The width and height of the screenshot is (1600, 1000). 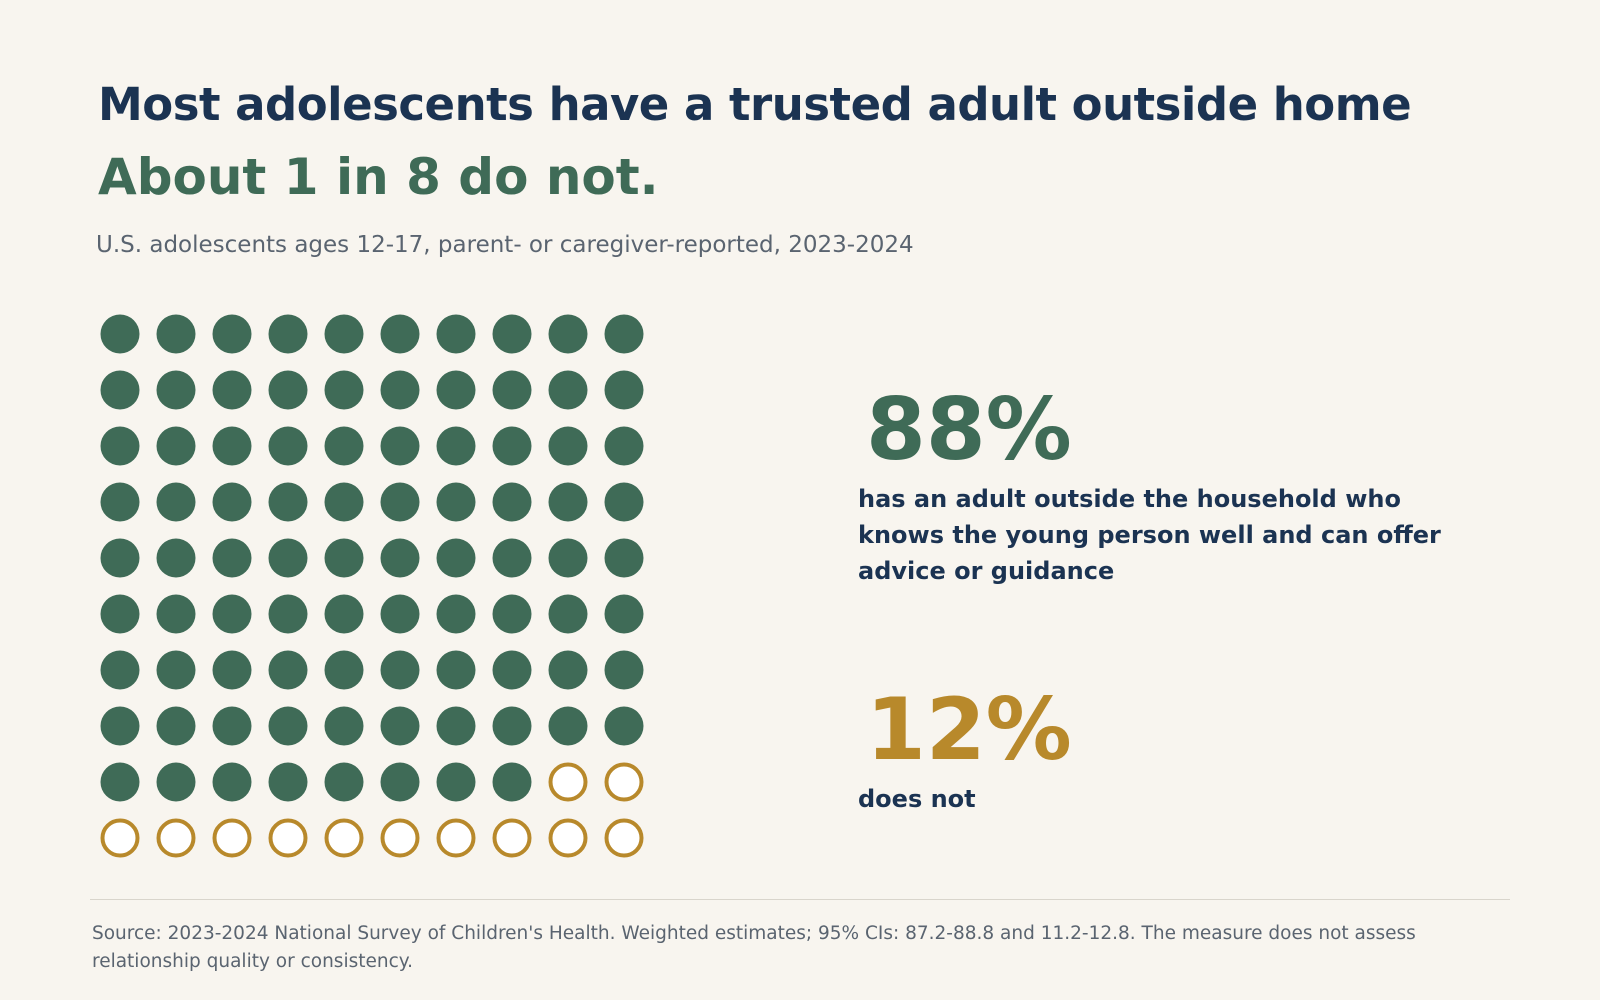 What do you see at coordinates (969, 730) in the screenshot?
I see `stat-no-value: 12%` at bounding box center [969, 730].